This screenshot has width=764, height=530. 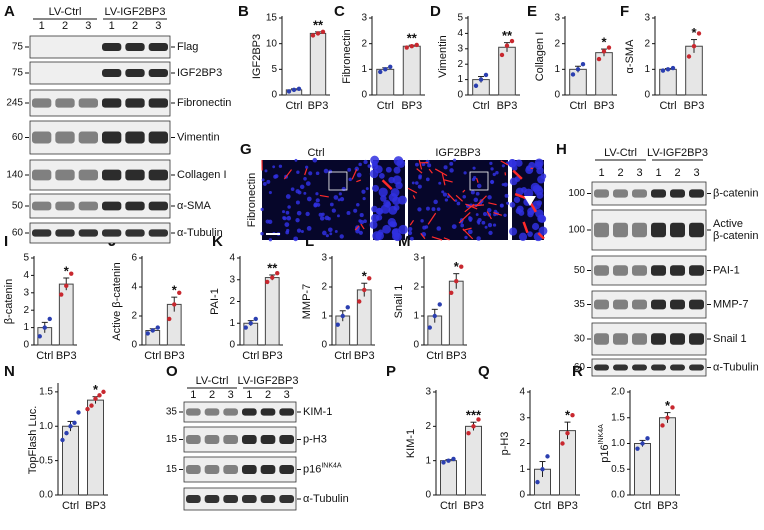 What do you see at coordinates (726, 270) in the screenshot?
I see `protein-label: PAI-1` at bounding box center [726, 270].